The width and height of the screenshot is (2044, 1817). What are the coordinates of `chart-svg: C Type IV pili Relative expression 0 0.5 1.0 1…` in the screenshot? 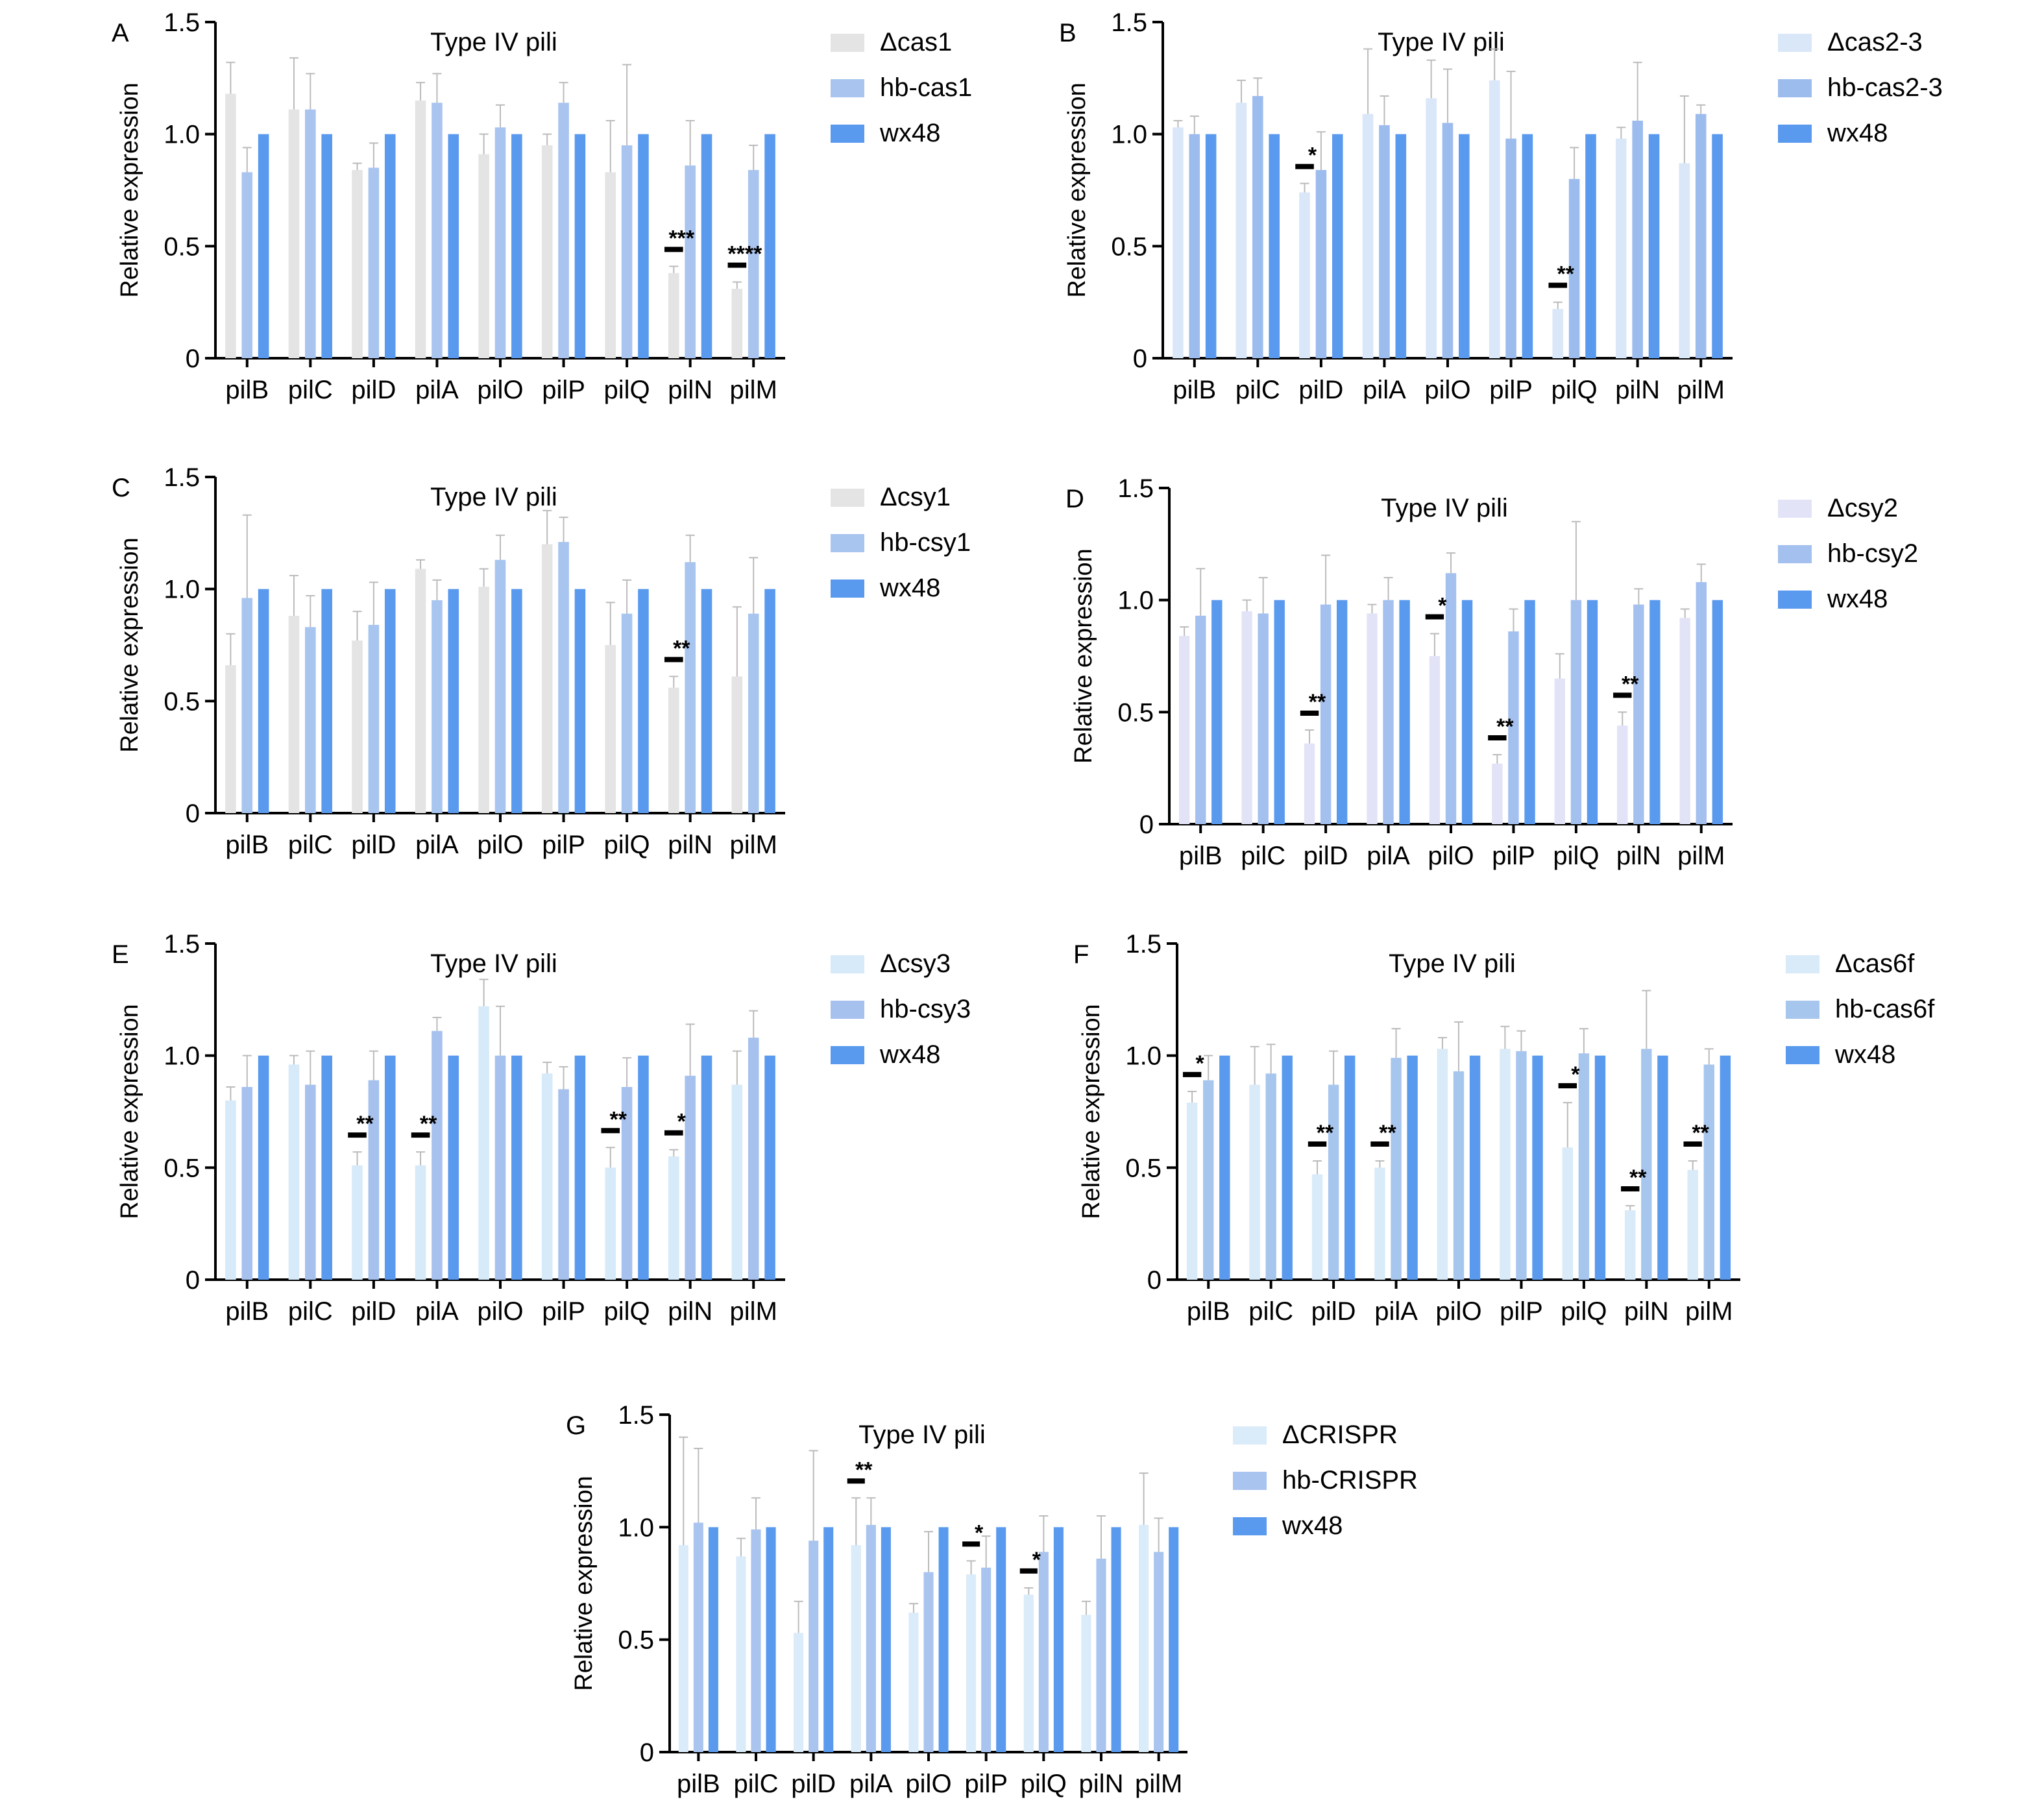 It's located at (541, 661).